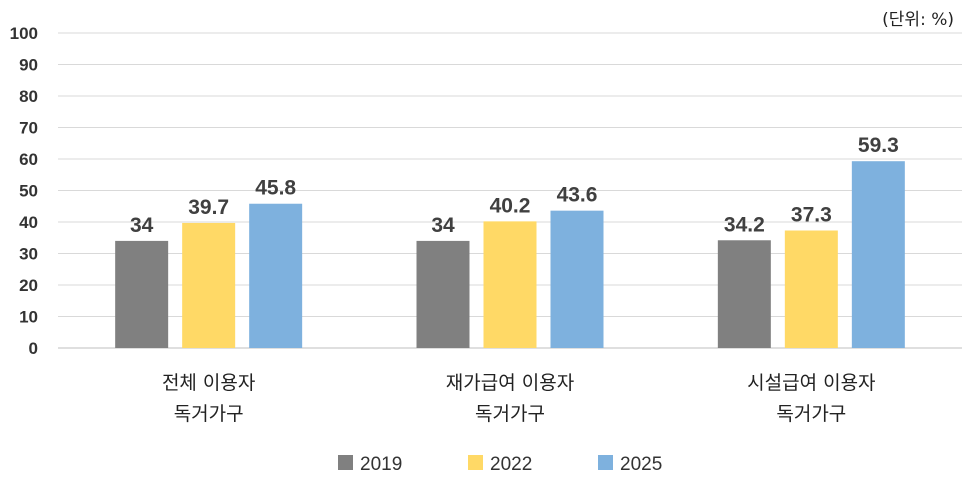  I want to click on y-axis-ticks: 0 10 20 30 40 50 60 70 80 90 100, so click(24, 191).